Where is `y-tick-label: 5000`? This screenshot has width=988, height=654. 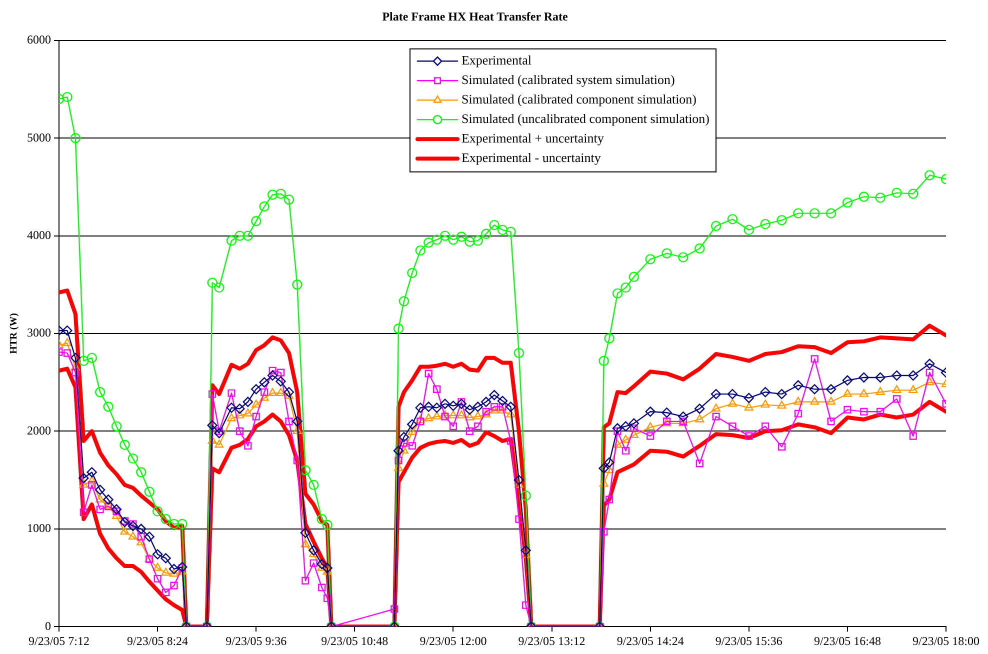 y-tick-label: 5000 is located at coordinates (39, 137).